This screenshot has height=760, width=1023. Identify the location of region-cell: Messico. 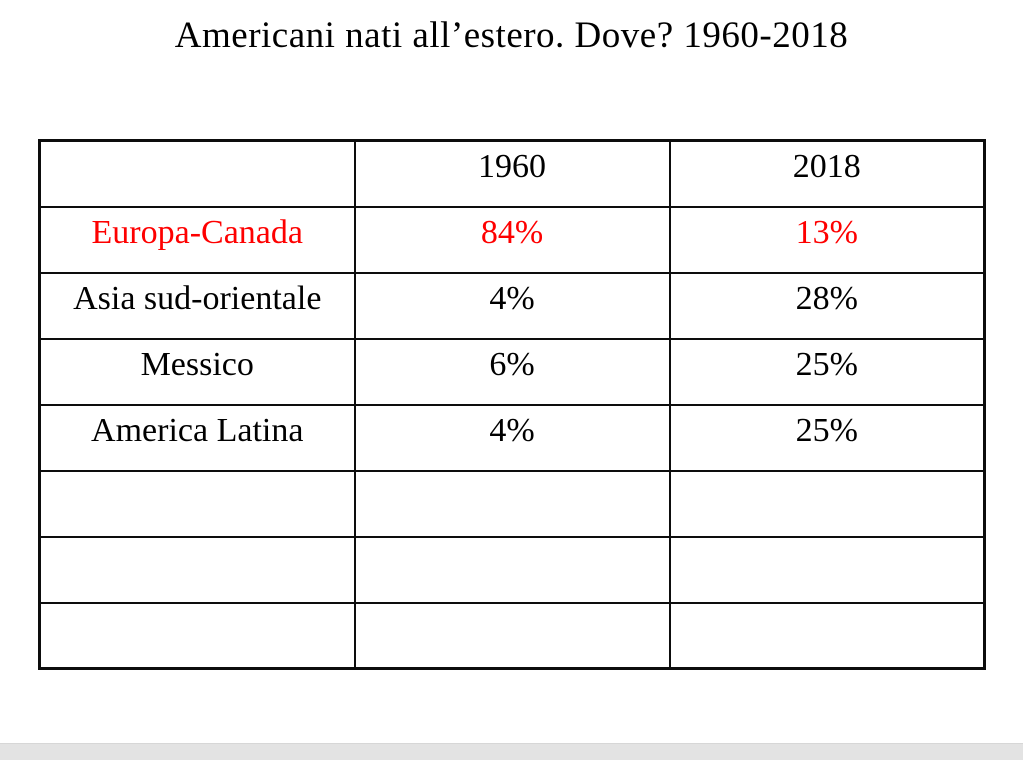
(197, 371).